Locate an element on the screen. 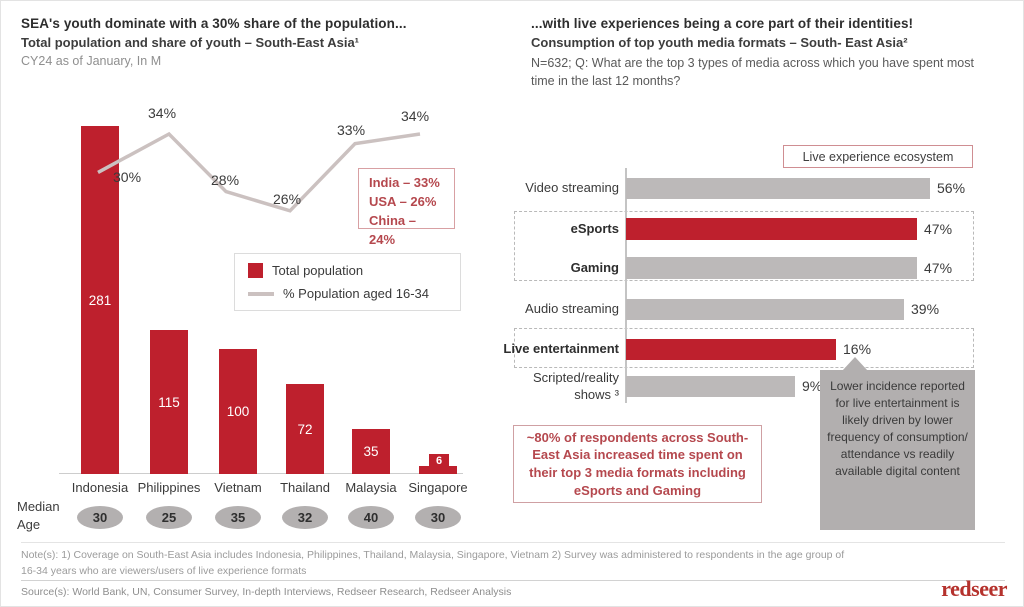  median-age-malaysia: 40 is located at coordinates (371, 517).